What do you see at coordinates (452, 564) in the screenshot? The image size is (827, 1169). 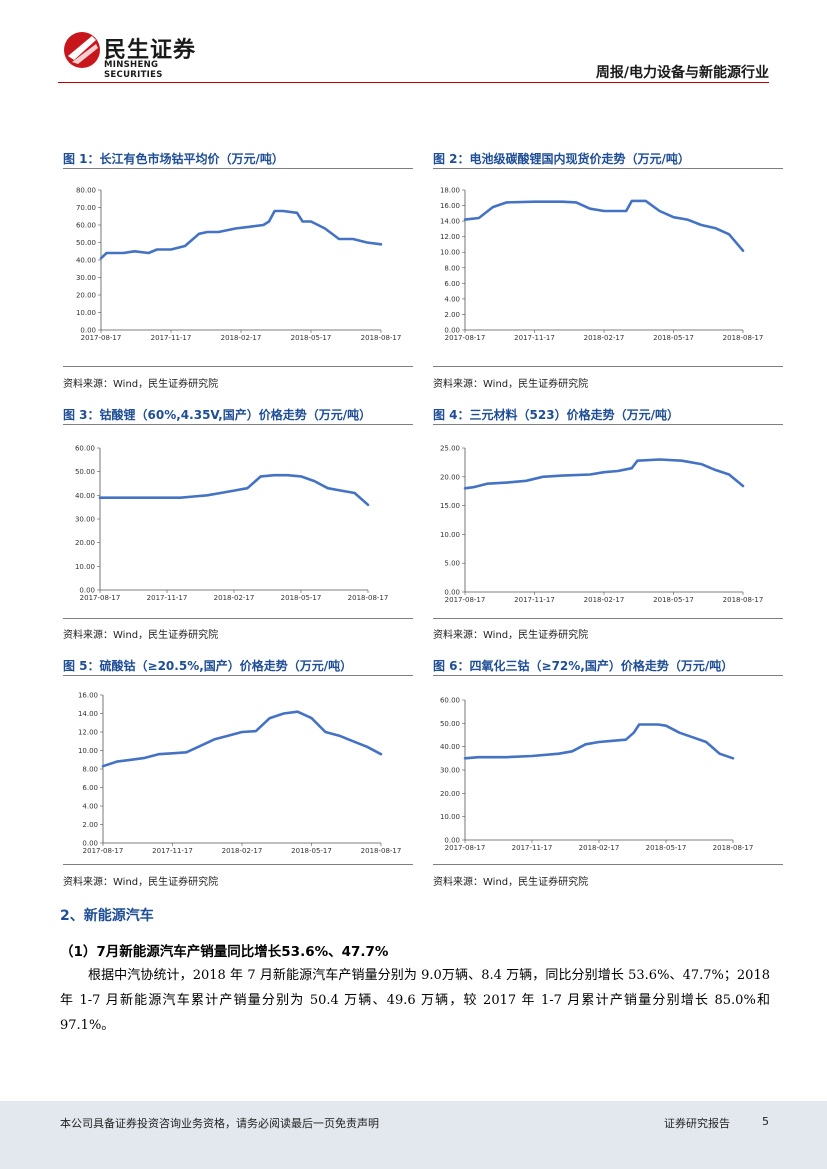 I see `y-tick-label: 5.00` at bounding box center [452, 564].